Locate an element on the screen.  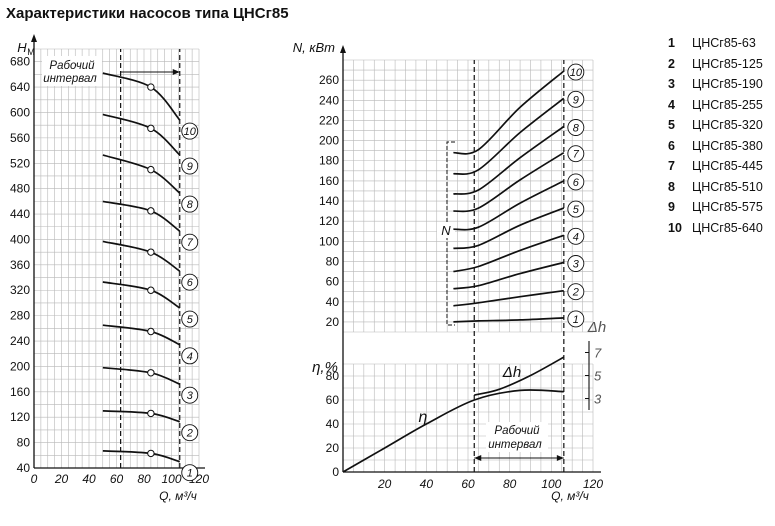
secondary-axis-tick-label: 7 is located at coordinates (598, 353).